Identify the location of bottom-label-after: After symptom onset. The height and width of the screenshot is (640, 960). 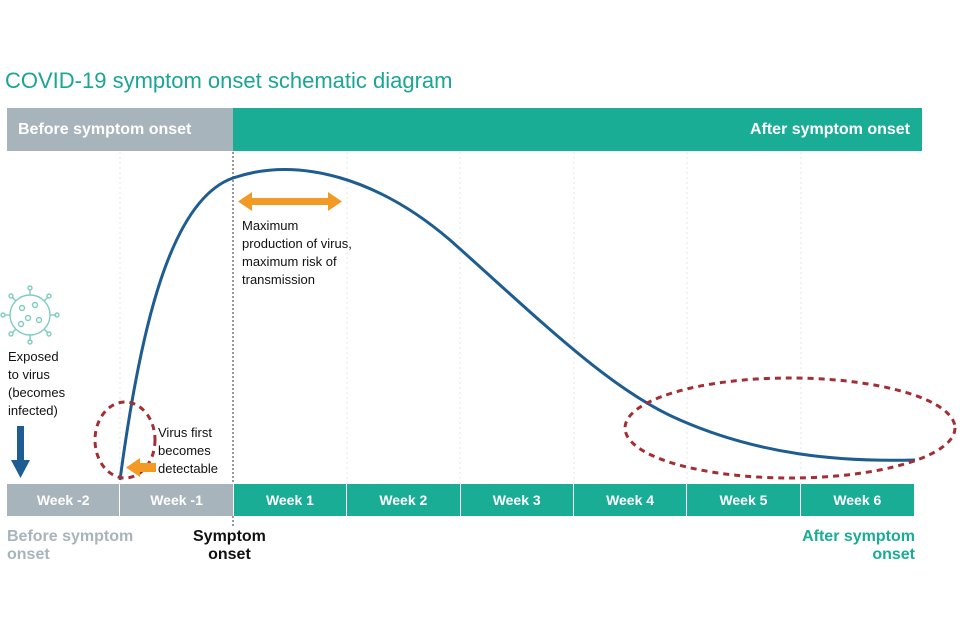
(858, 545).